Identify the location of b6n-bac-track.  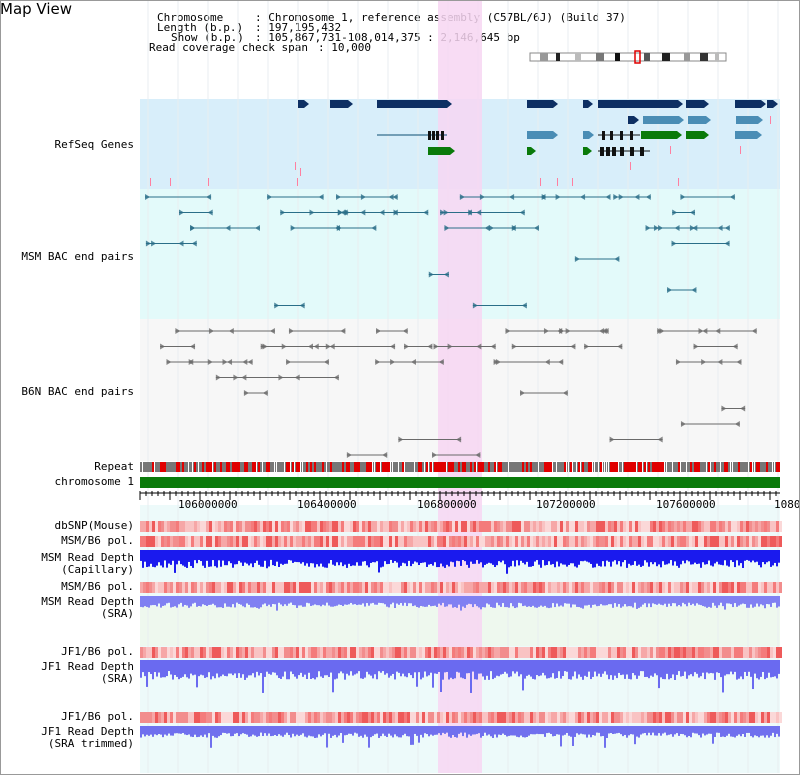
(458, 393).